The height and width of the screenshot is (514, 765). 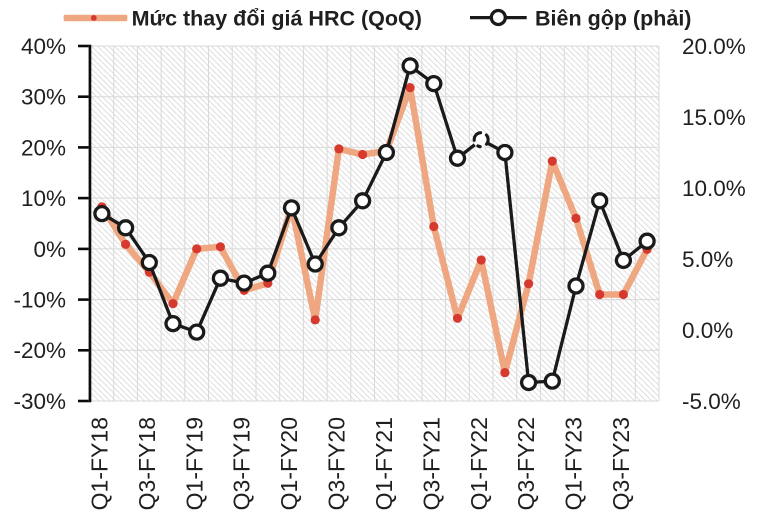 What do you see at coordinates (526, 463) in the screenshot?
I see `svg-text: Q3-FY22` at bounding box center [526, 463].